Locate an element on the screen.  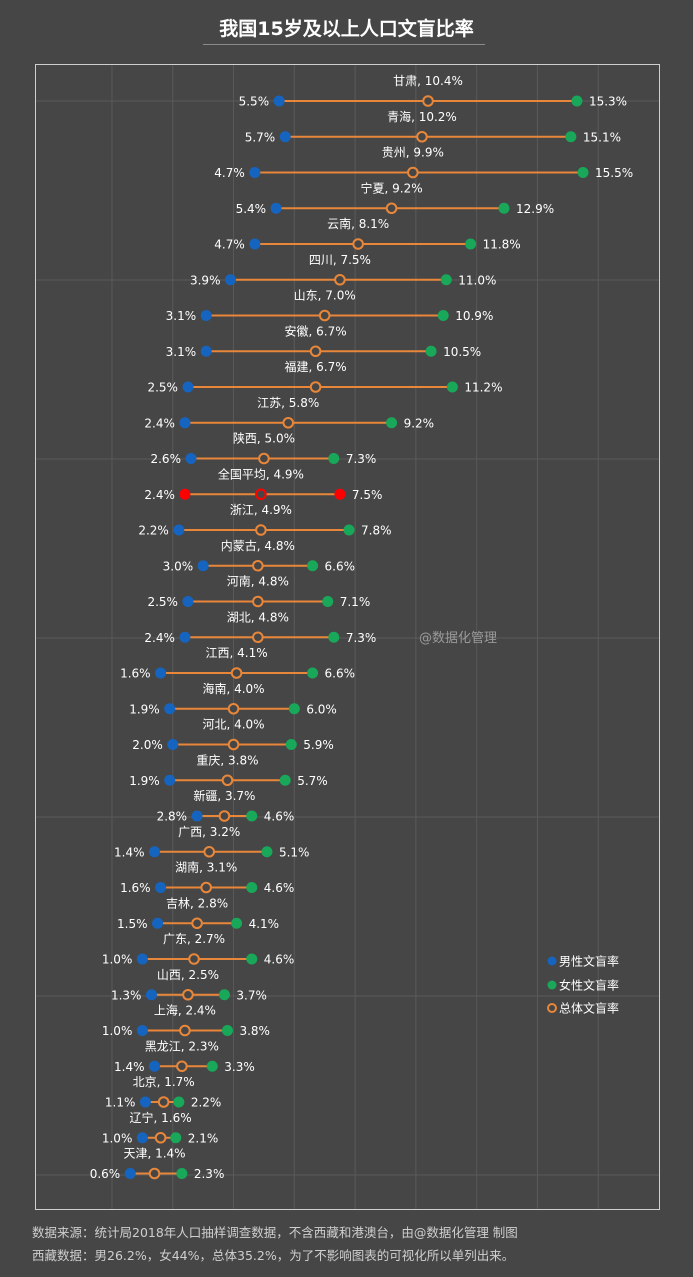
female-value-label: 12.9% is located at coordinates (535, 209).